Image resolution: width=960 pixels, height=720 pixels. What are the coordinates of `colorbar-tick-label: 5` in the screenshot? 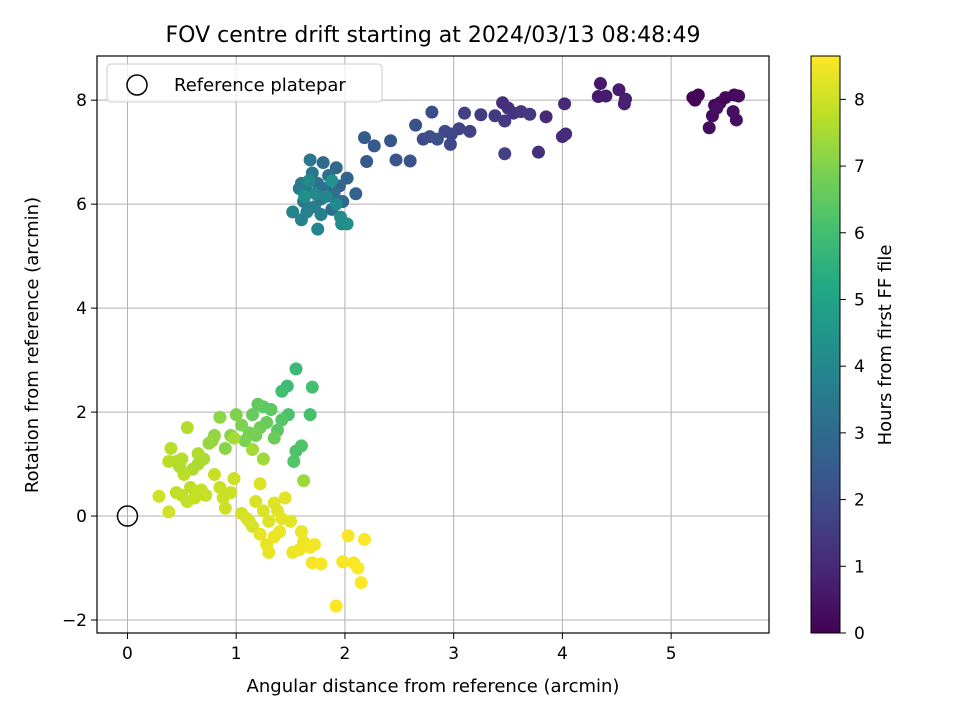 It's located at (859, 300).